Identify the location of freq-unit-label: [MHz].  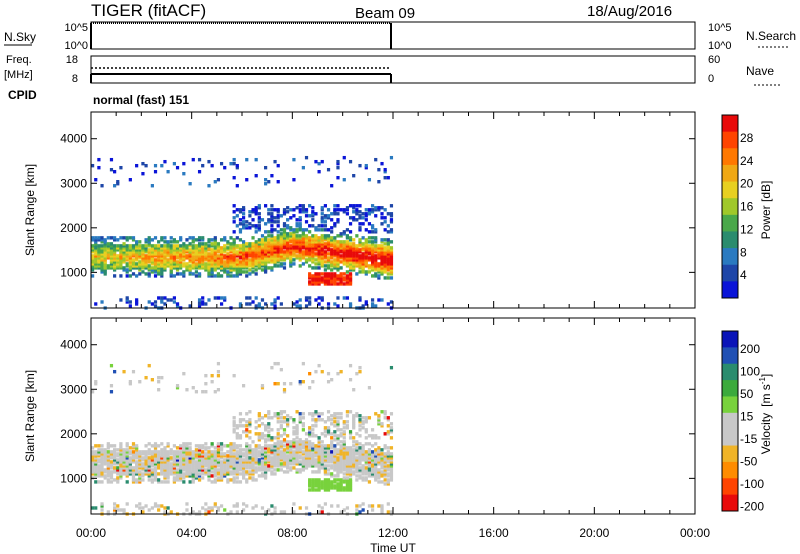
(18, 75).